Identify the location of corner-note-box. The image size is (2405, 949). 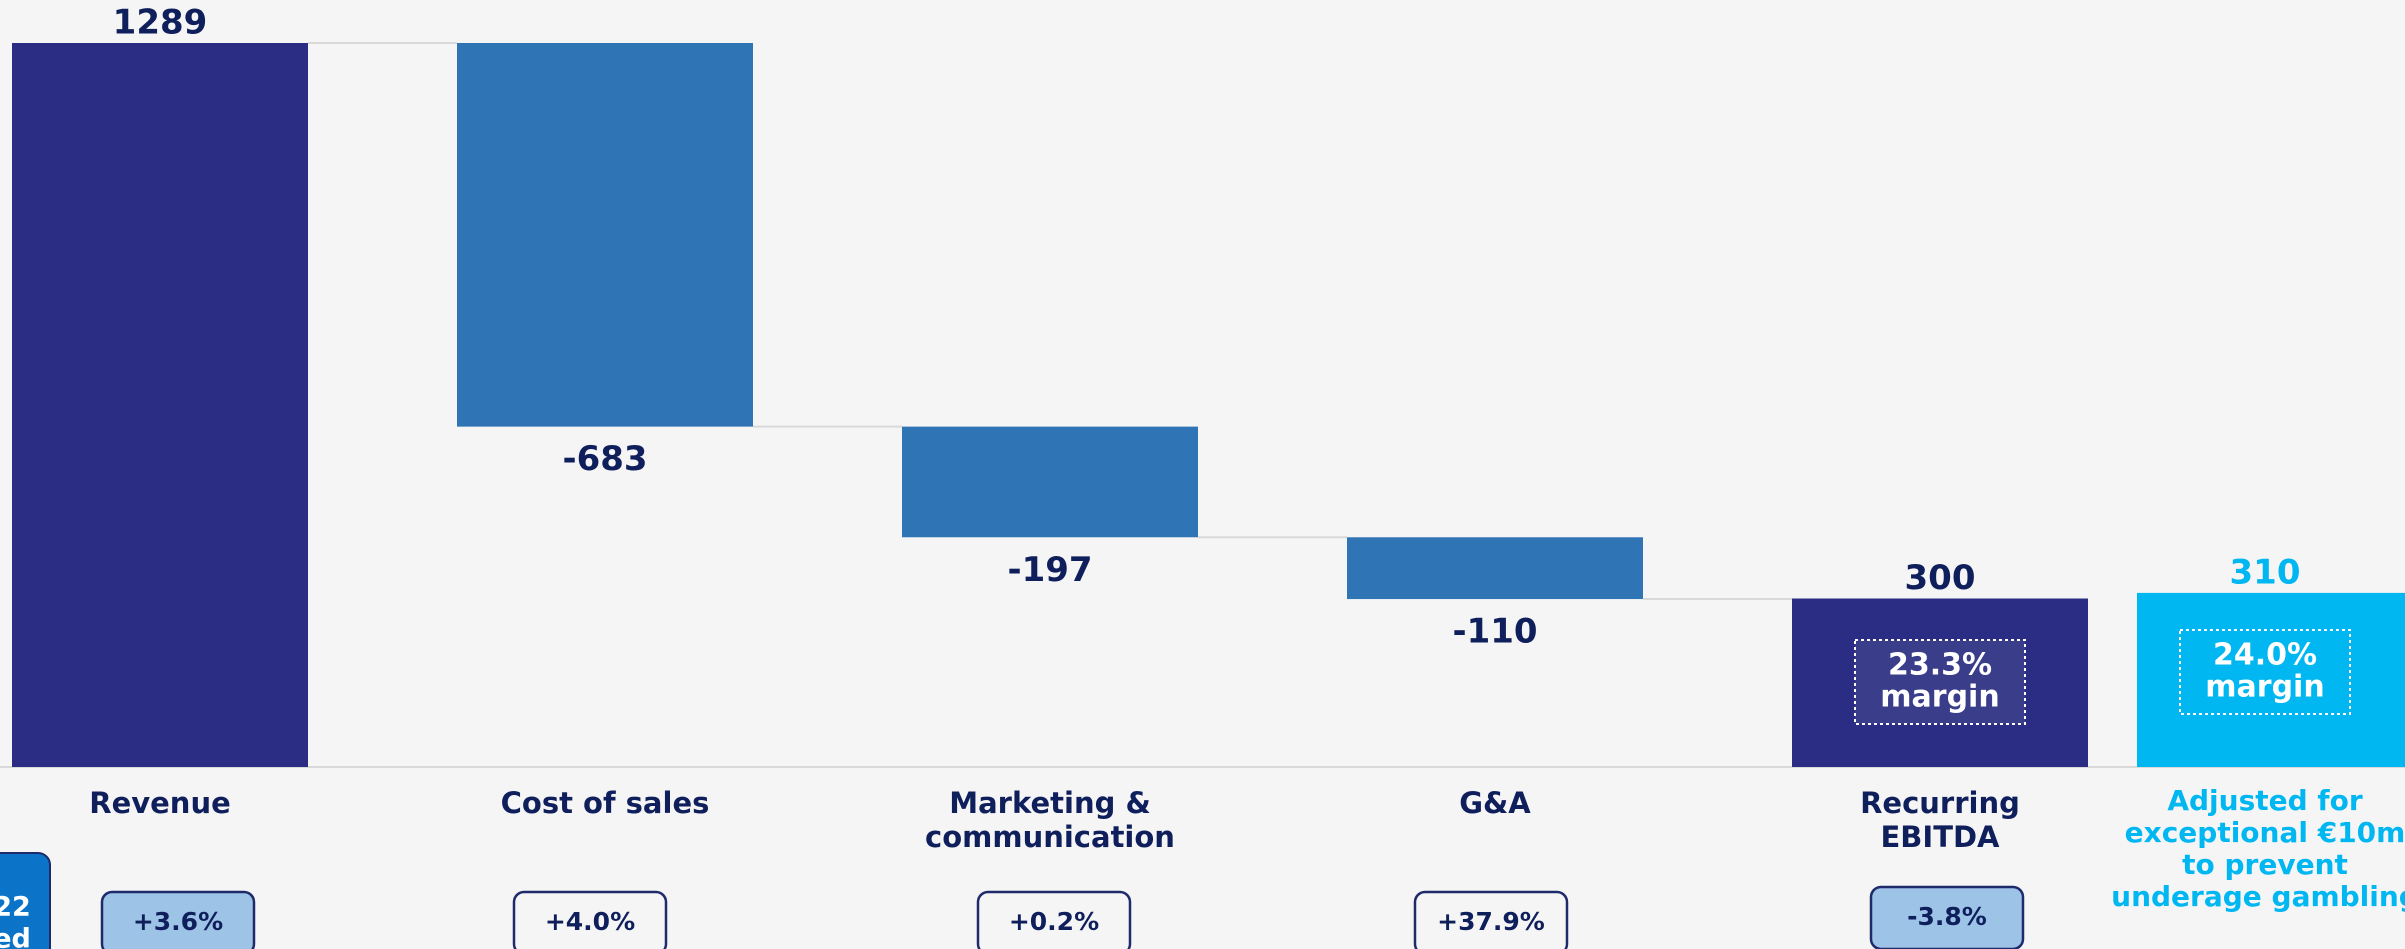
(25, 900).